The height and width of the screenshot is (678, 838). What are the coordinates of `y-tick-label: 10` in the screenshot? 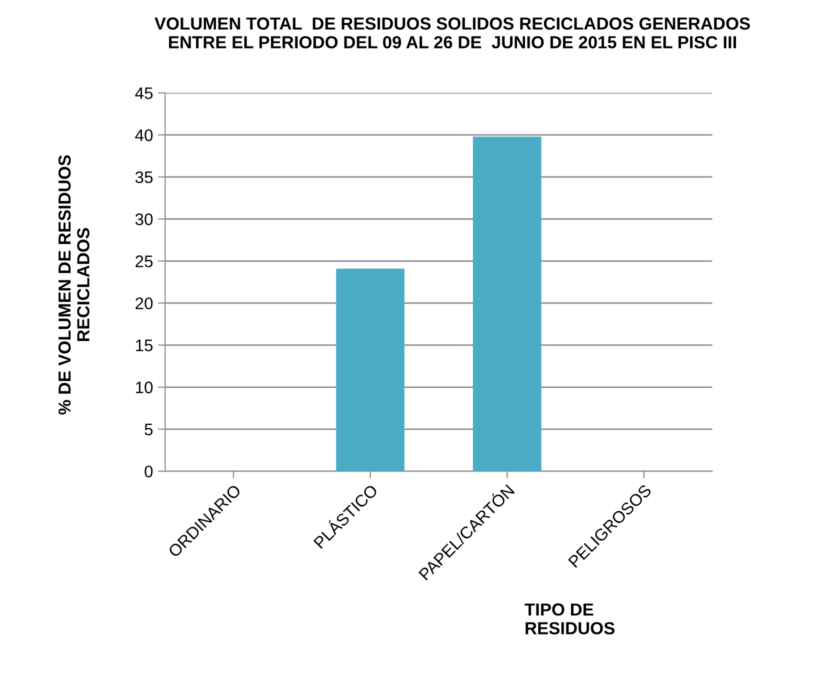 It's located at (144, 388).